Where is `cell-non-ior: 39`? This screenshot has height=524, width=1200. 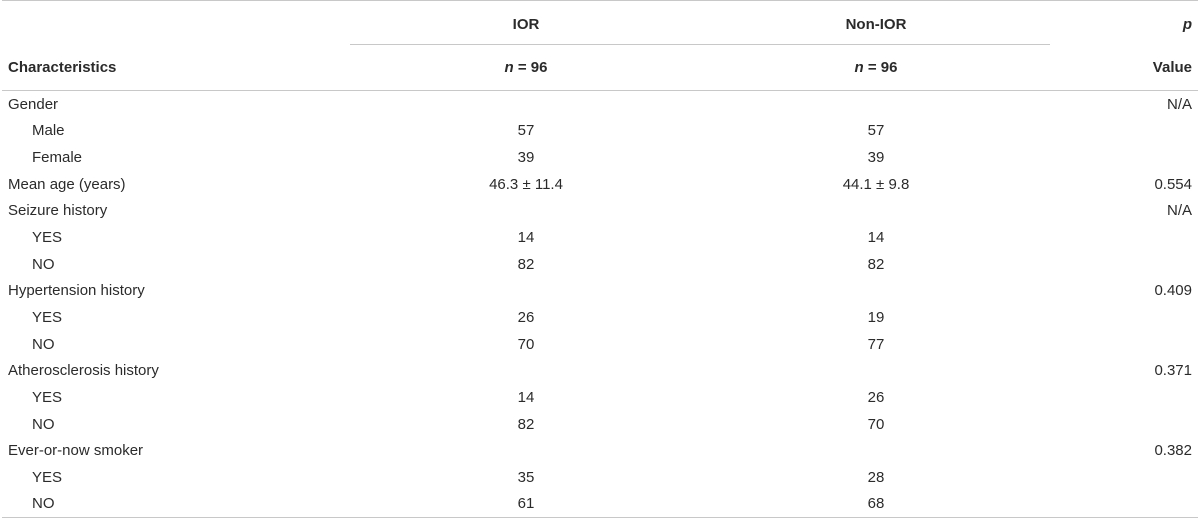
cell-non-ior: 39 is located at coordinates (876, 158).